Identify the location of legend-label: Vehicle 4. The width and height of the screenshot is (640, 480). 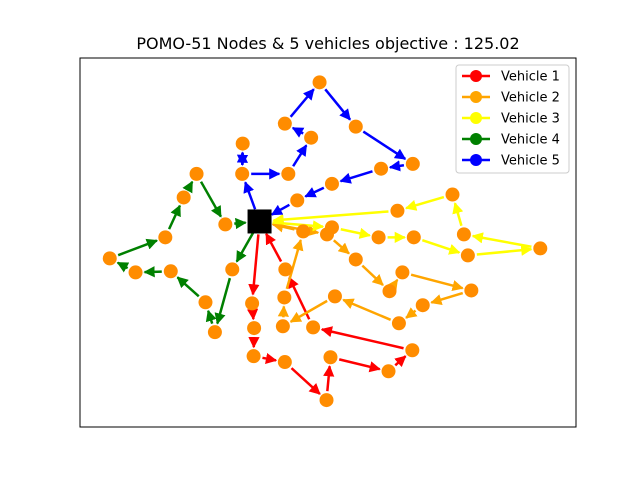
(530, 140).